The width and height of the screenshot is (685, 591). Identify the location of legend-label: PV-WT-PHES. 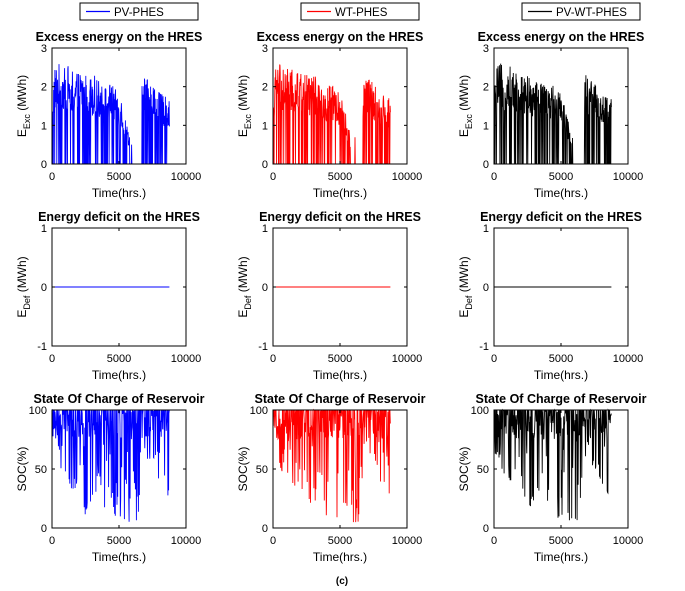
(591, 13).